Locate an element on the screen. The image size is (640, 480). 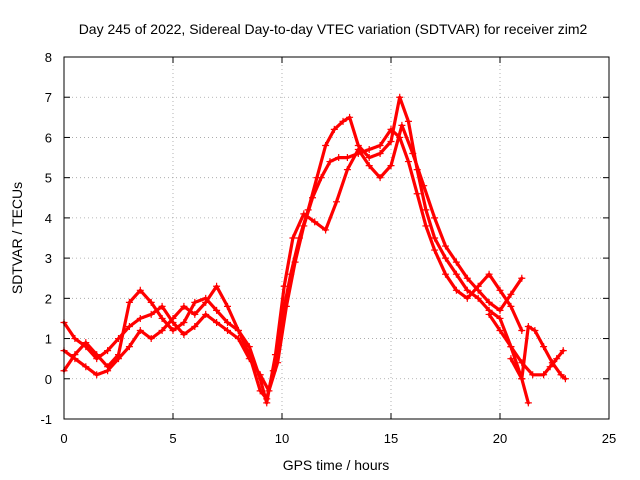
y-axis-tick-labels: -1 0 1 2 3 4 5 6 7 8 is located at coordinates (46, 238).